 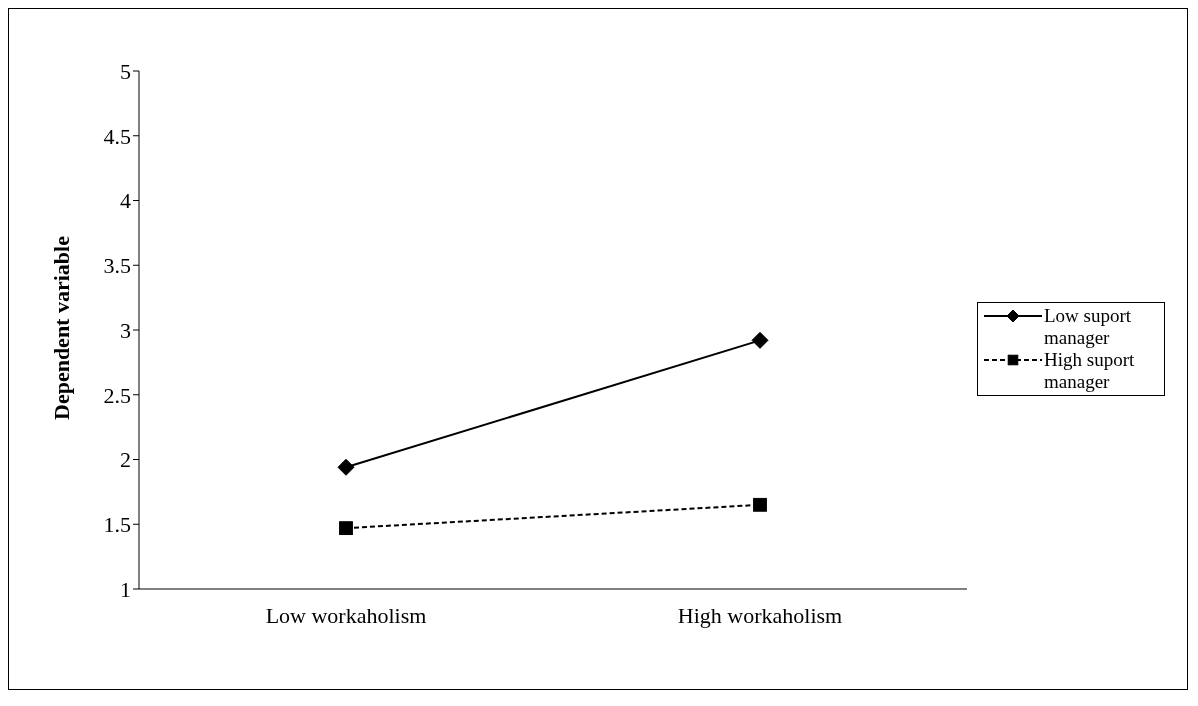 I want to click on y-tick-label: 1, so click(x=125, y=589).